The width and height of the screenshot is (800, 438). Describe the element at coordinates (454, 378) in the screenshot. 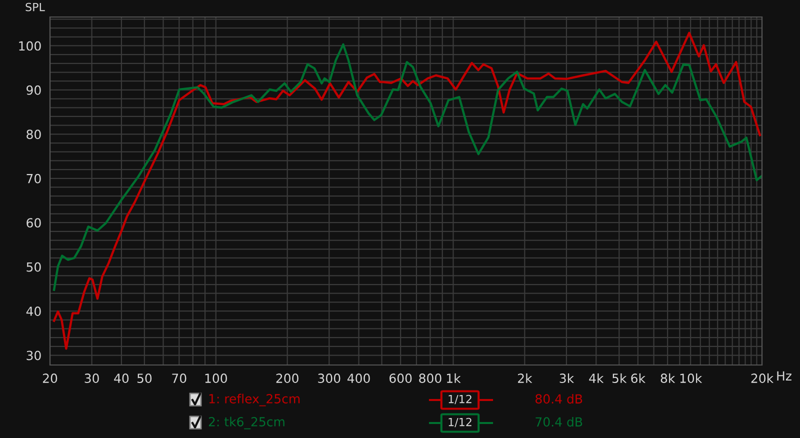

I see `x-tick-label: 1k` at that location.